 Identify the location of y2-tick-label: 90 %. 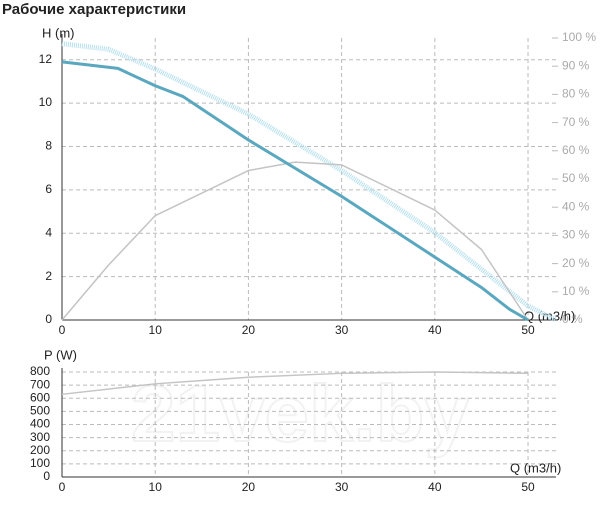
(576, 65).